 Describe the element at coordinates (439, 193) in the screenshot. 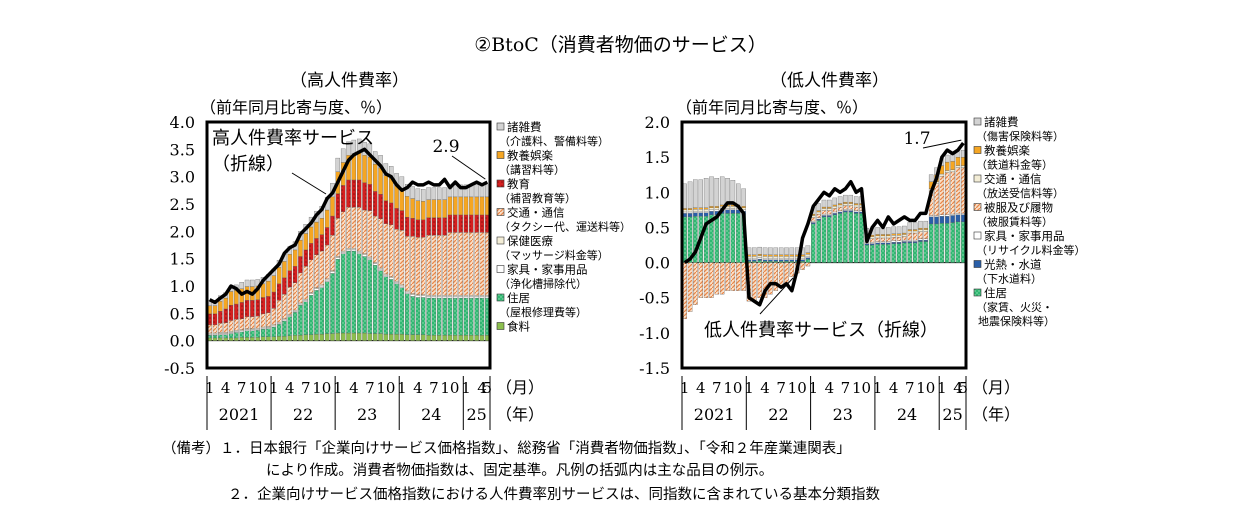

I see `c0-bar-s7-m43` at that location.